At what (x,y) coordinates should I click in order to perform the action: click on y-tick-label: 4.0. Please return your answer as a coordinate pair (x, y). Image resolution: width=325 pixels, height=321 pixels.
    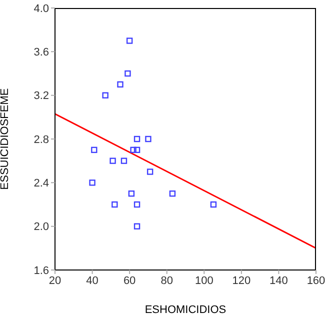
    Looking at the image, I should click on (41, 8).